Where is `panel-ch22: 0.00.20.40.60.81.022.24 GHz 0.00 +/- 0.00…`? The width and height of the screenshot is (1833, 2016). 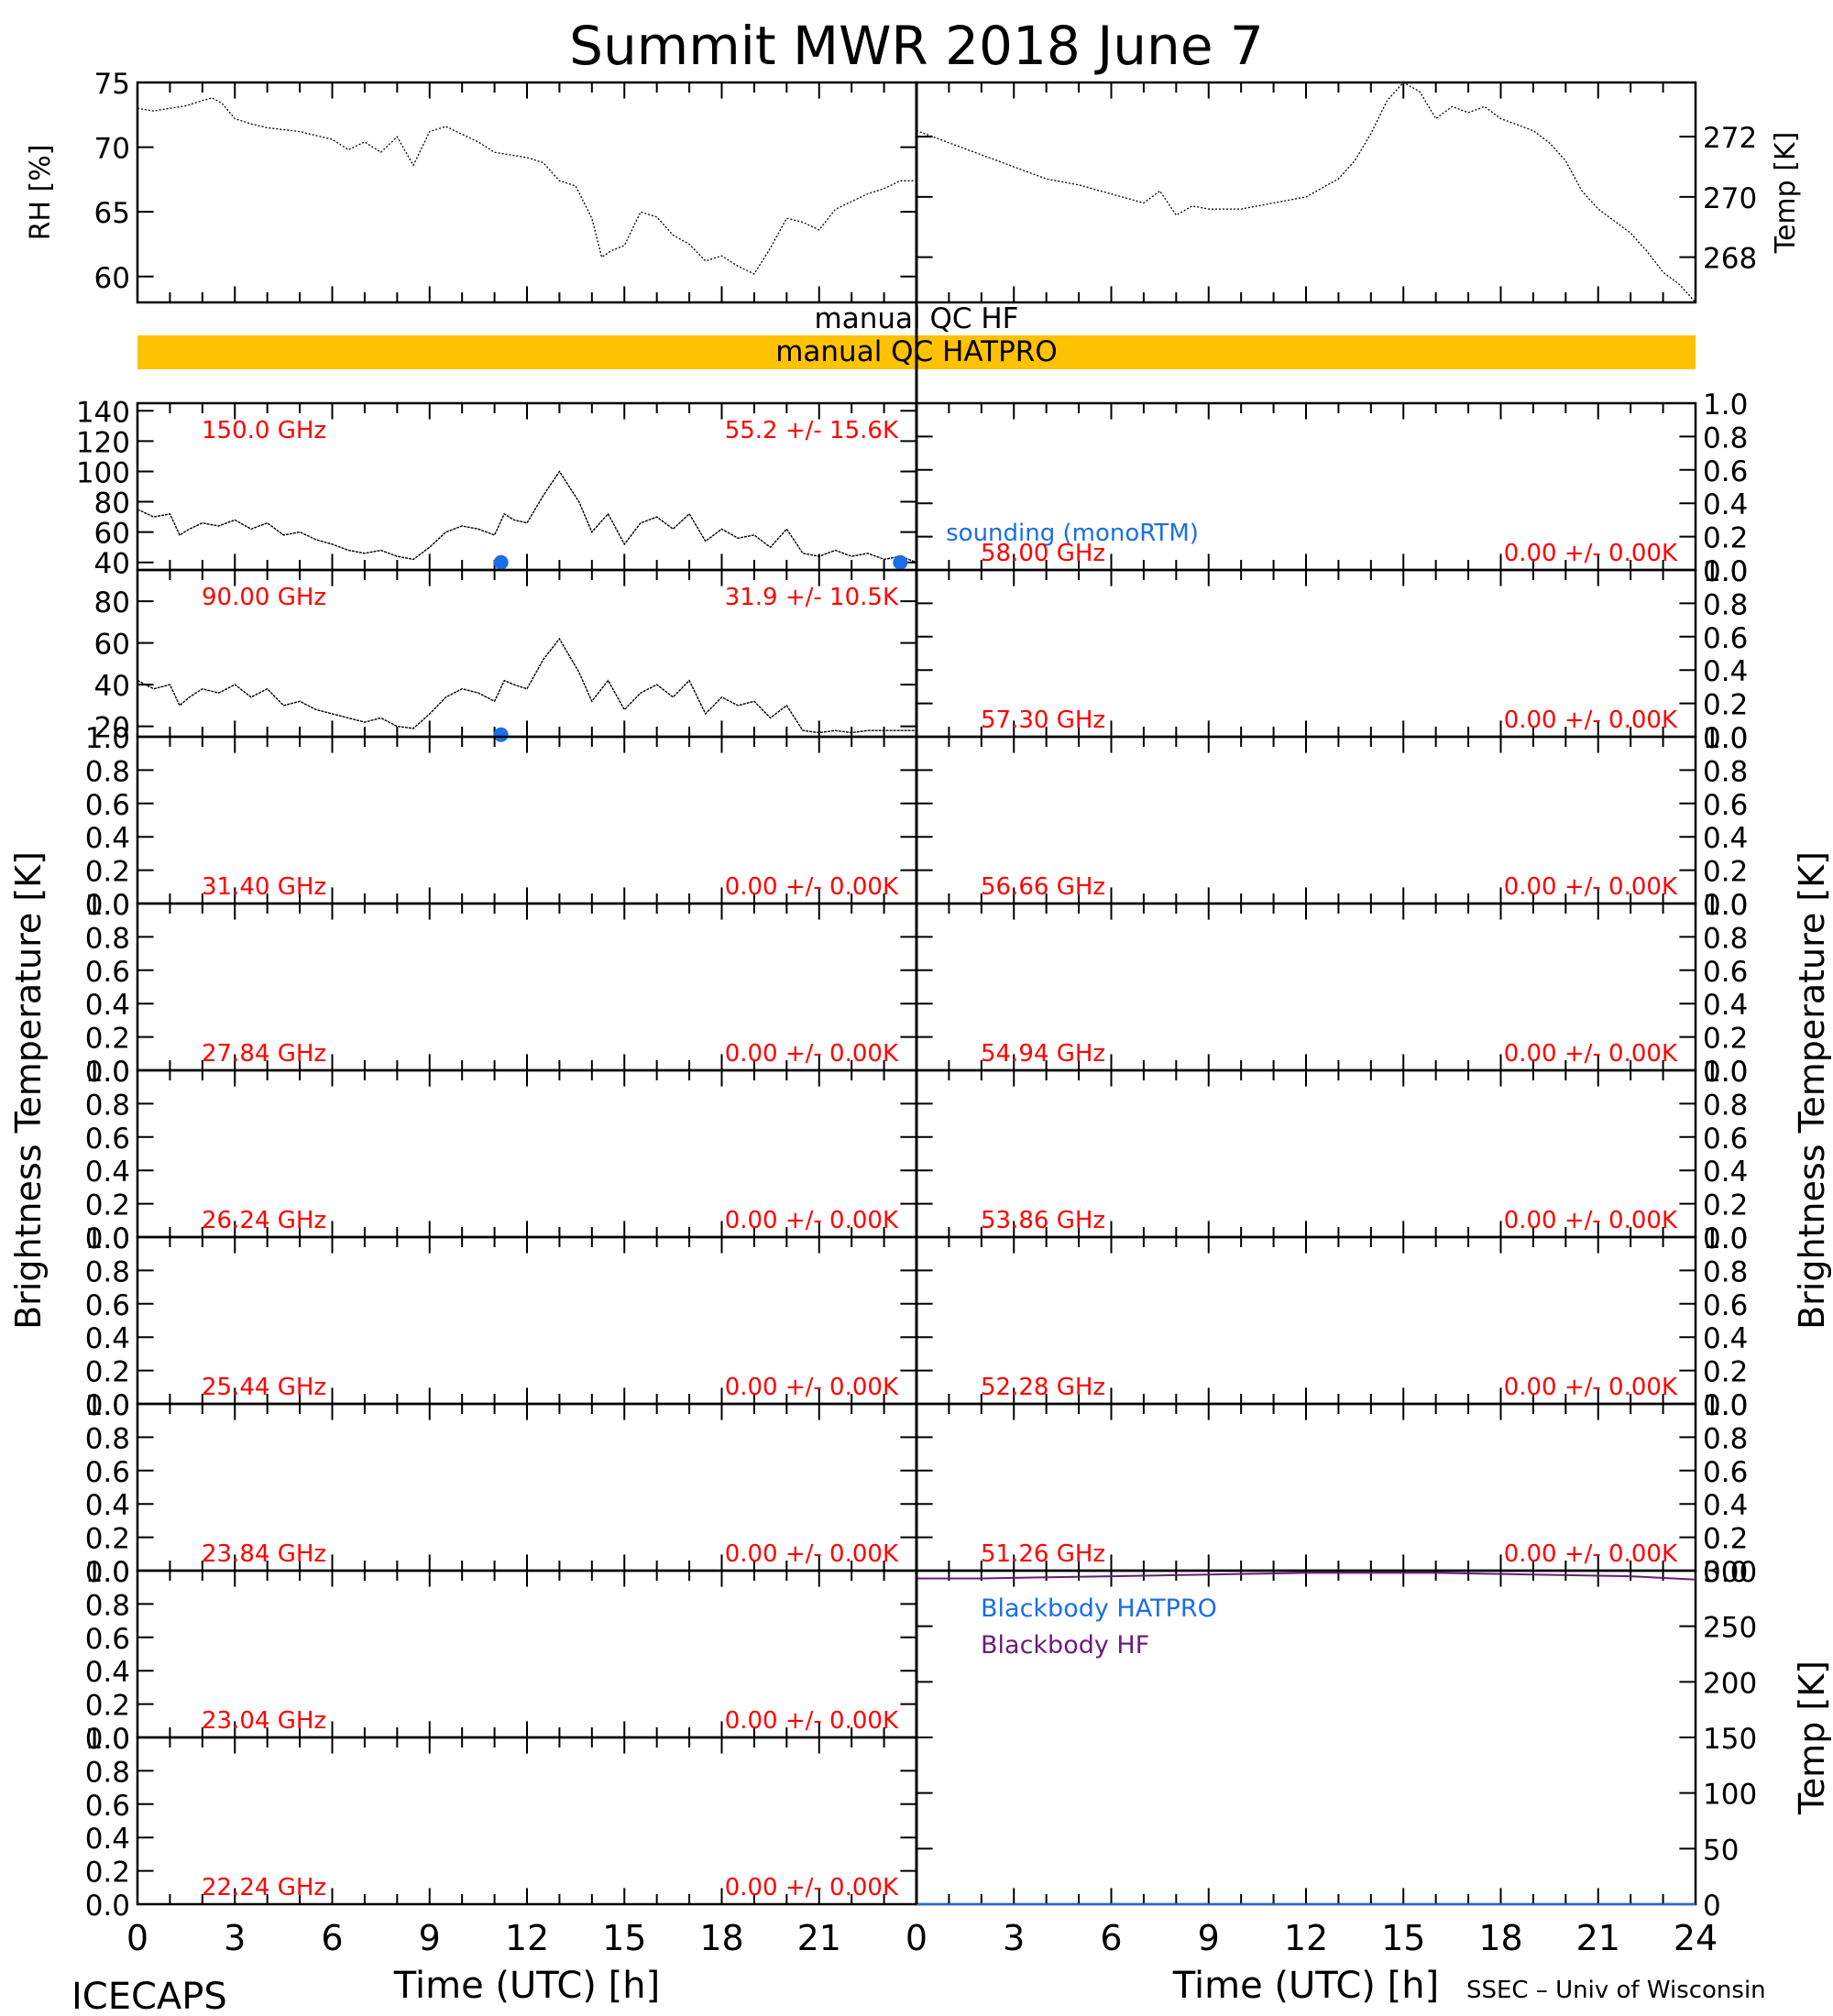 panel-ch22: 0.00.20.40.60.81.022.24 GHz 0.00 +/- 0.00… is located at coordinates (501, 1823).